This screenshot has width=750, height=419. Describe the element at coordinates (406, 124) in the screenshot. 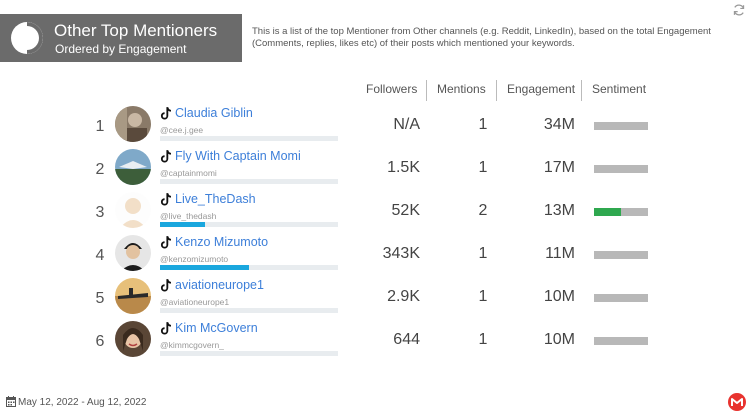

I see `followers-value: N/A` at that location.